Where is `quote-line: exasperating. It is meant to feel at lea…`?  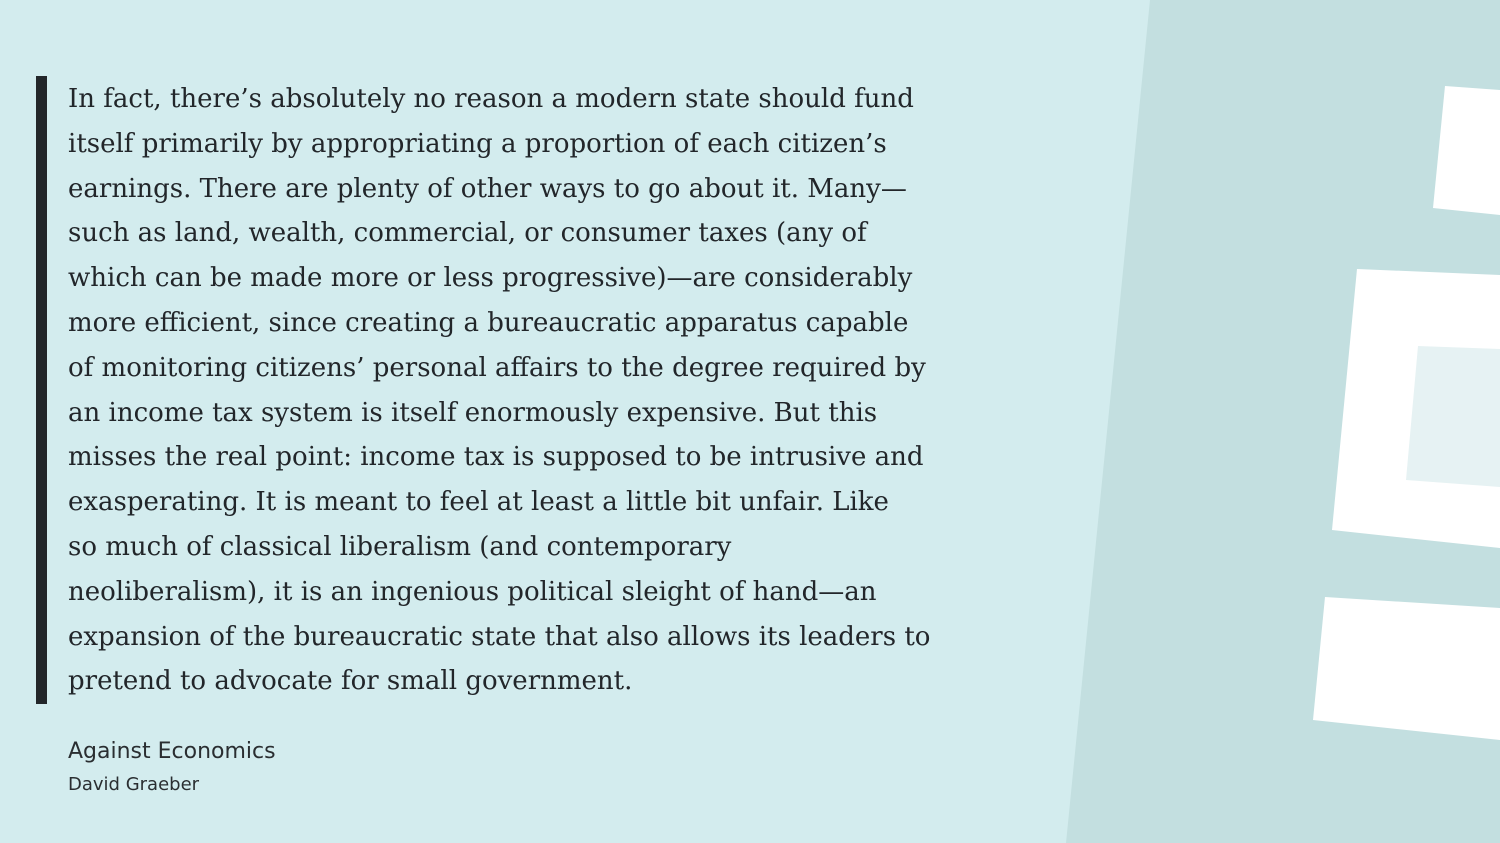
quote-line: exasperating. It is meant to feel at lea… is located at coordinates (478, 502).